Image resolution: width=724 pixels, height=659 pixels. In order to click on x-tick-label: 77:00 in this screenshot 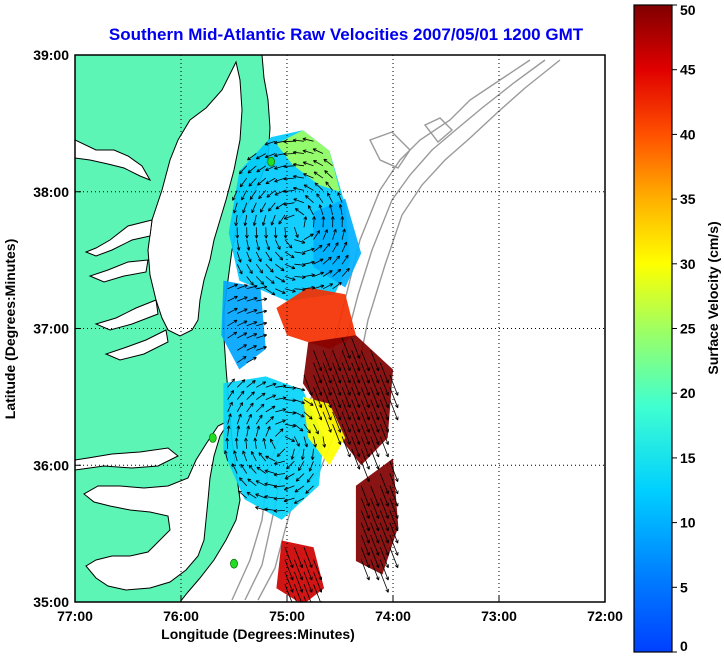, I will do `click(75, 616)`.